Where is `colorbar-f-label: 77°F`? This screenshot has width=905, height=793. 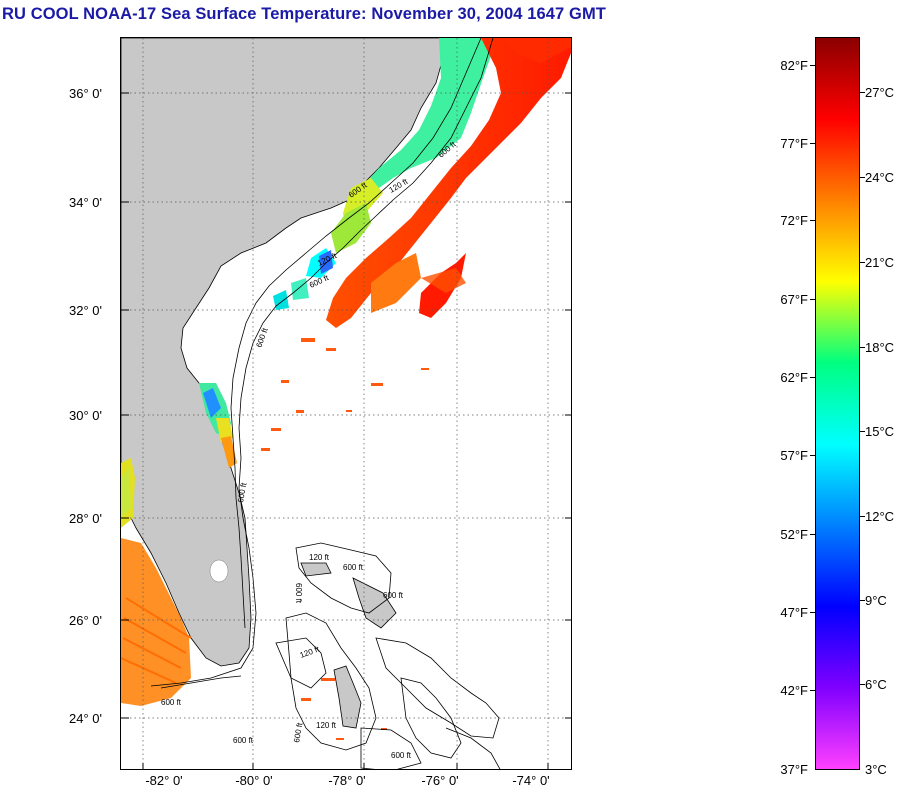 colorbar-f-label: 77°F is located at coordinates (794, 143).